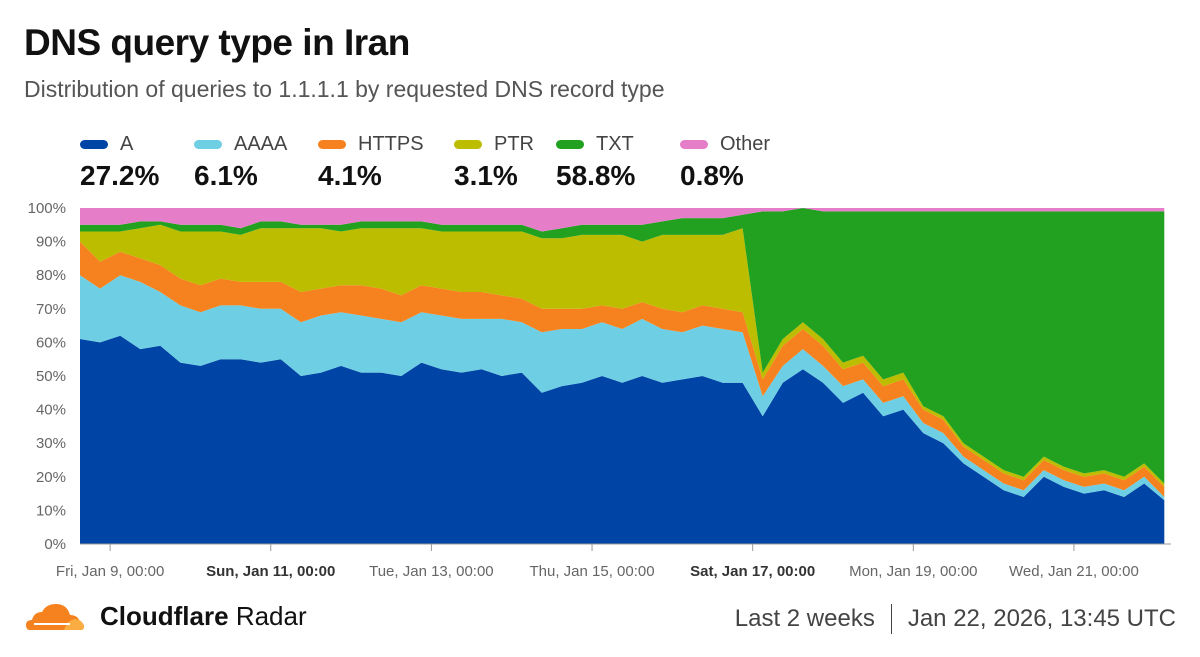  Describe the element at coordinates (514, 143) in the screenshot. I see `legend-label-ptr: PTR` at that location.